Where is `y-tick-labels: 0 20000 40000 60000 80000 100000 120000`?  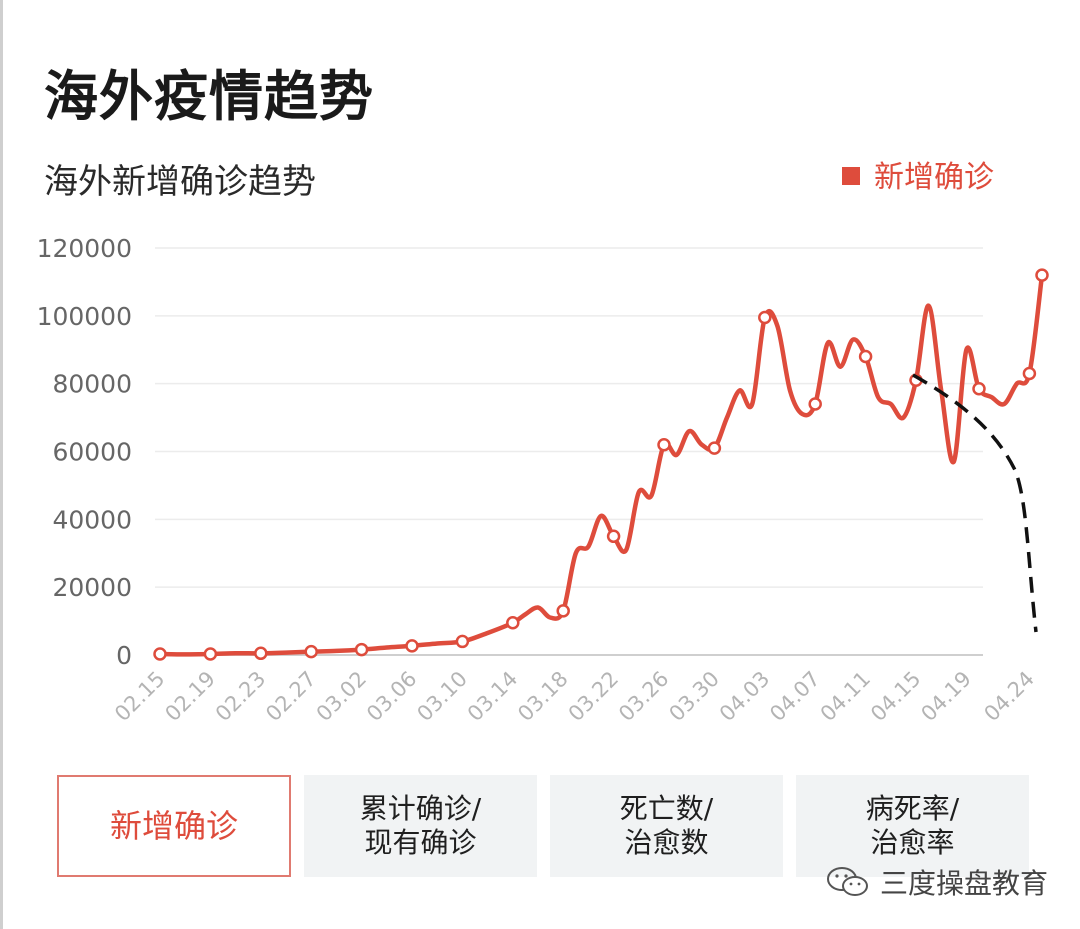 y-tick-labels: 0 20000 40000 60000 80000 100000 120000 is located at coordinates (84, 452).